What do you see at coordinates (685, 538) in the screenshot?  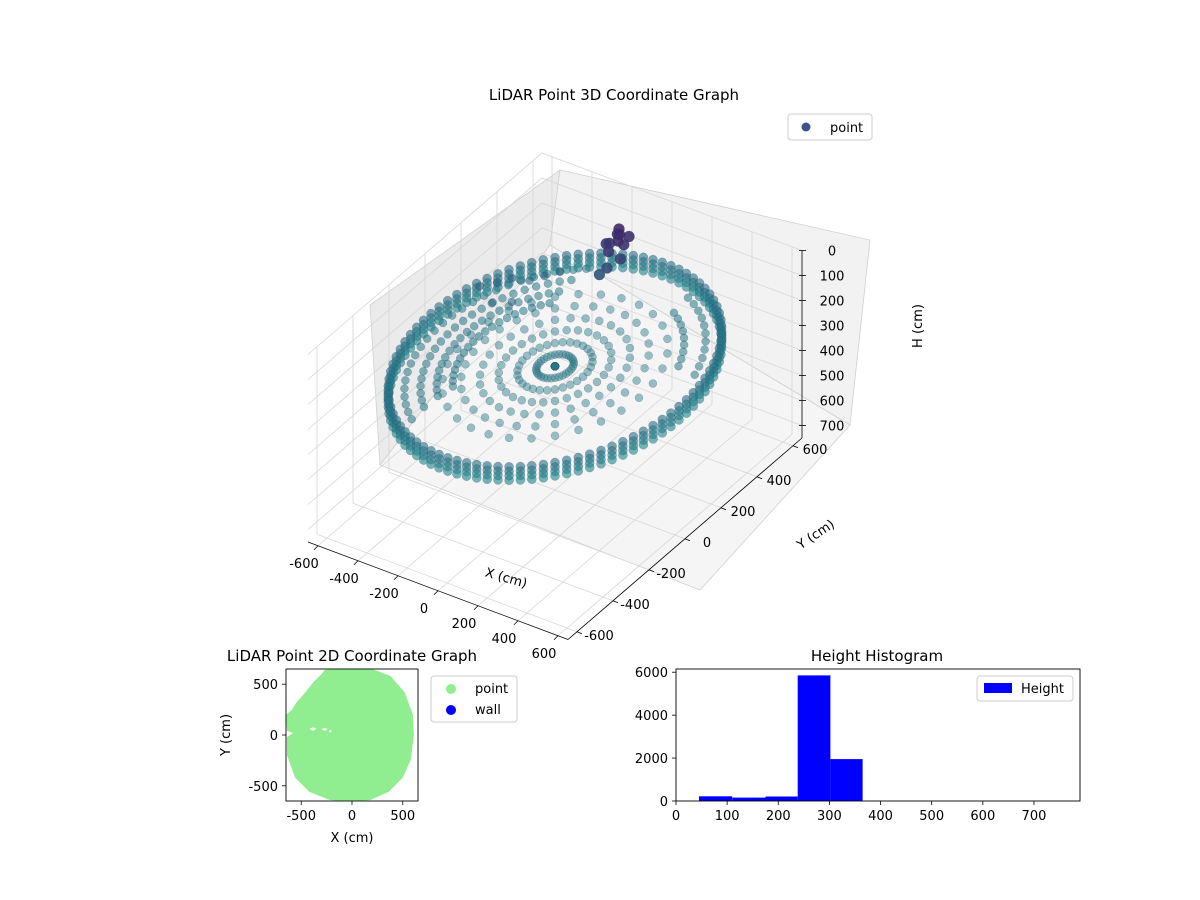 I see `y-axis-line` at bounding box center [685, 538].